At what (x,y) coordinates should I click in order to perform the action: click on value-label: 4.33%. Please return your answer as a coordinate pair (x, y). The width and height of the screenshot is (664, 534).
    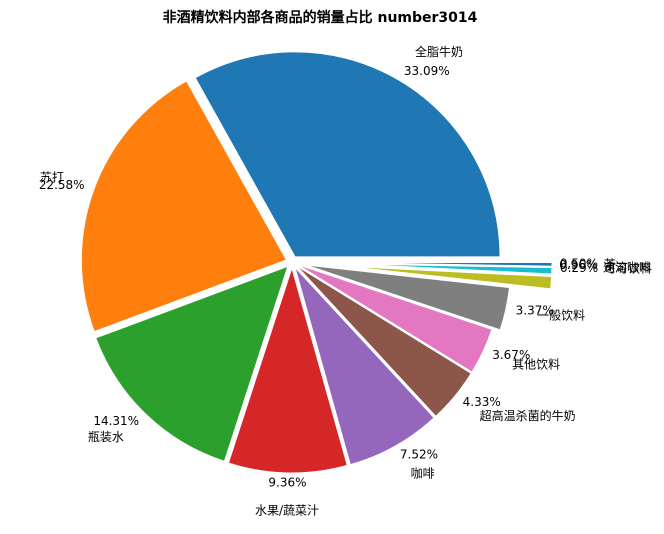
    Looking at the image, I should click on (482, 402).